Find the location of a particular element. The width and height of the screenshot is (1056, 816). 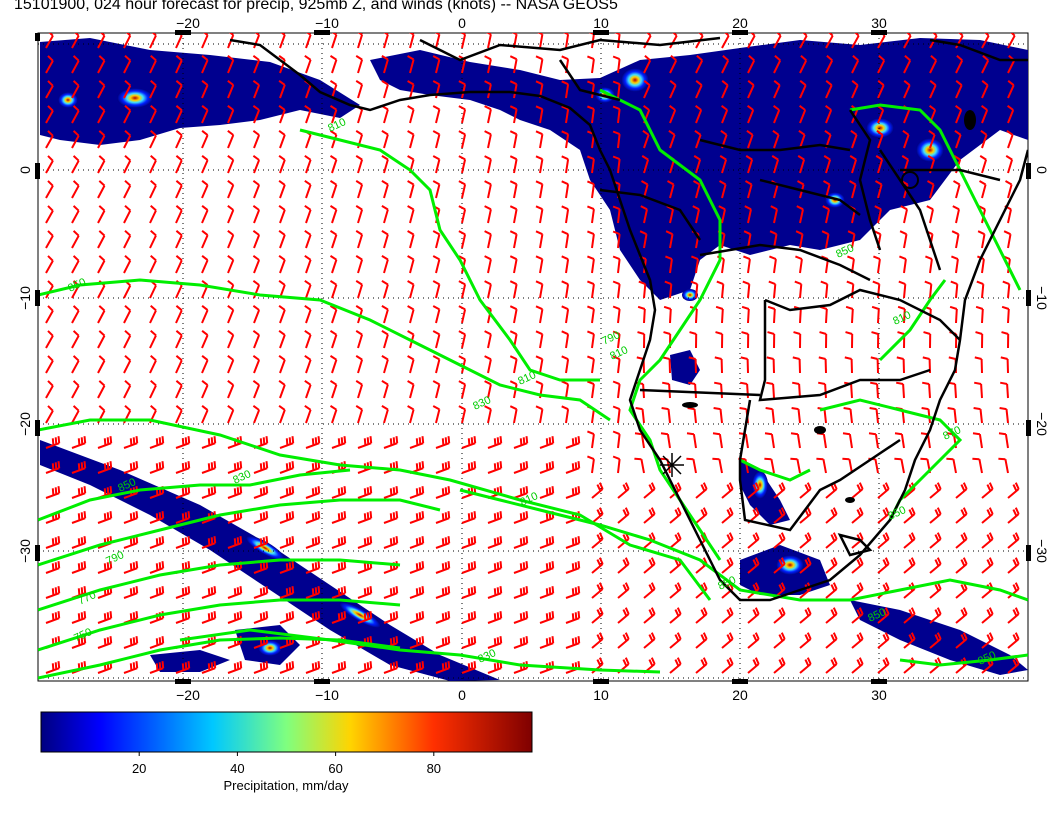

lat-tick-right: −30 is located at coordinates (1042, 551).